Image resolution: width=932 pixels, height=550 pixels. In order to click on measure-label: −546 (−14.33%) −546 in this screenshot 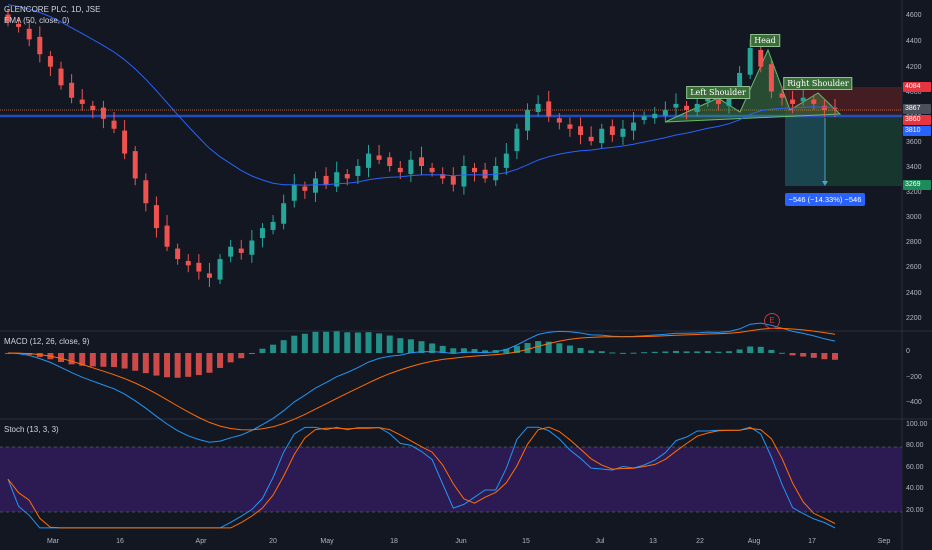, I will do `click(825, 199)`.